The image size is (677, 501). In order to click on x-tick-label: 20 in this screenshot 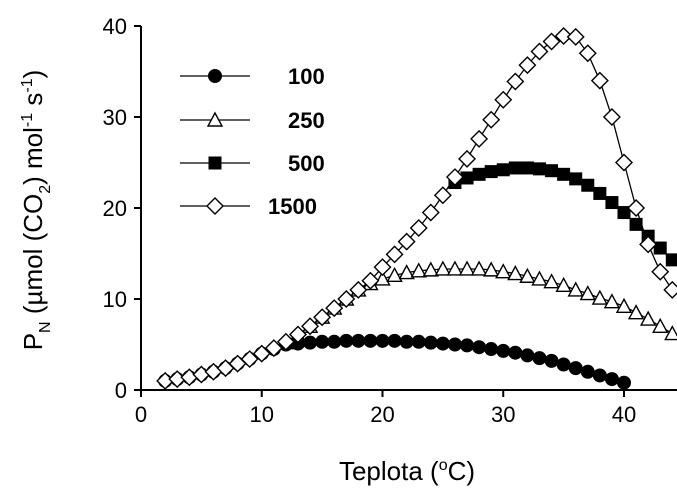, I will do `click(382, 414)`.